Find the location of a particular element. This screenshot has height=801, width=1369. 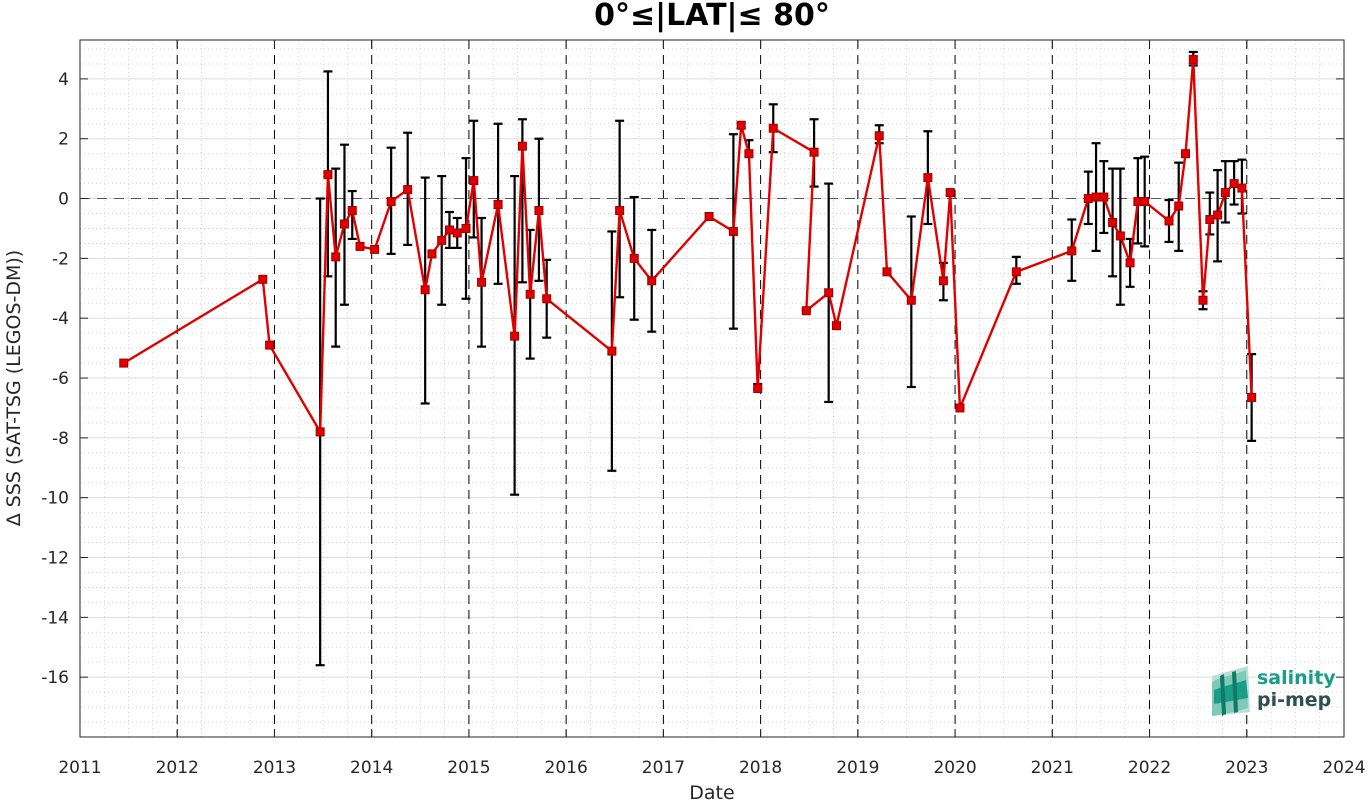

x-tick-label: 2018 is located at coordinates (760, 768).